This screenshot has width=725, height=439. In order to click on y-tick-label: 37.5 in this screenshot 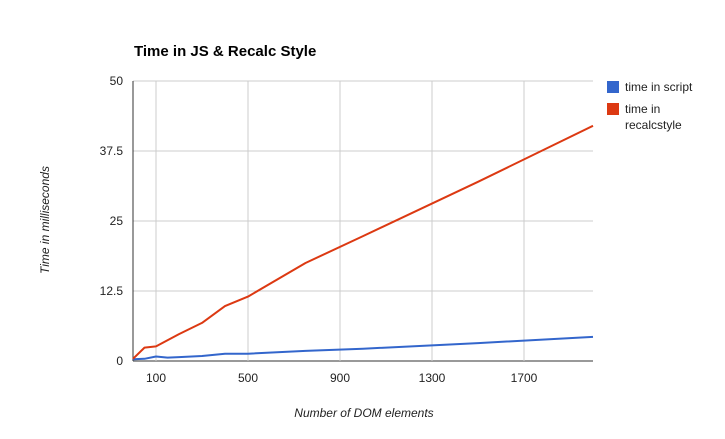, I will do `click(112, 151)`.